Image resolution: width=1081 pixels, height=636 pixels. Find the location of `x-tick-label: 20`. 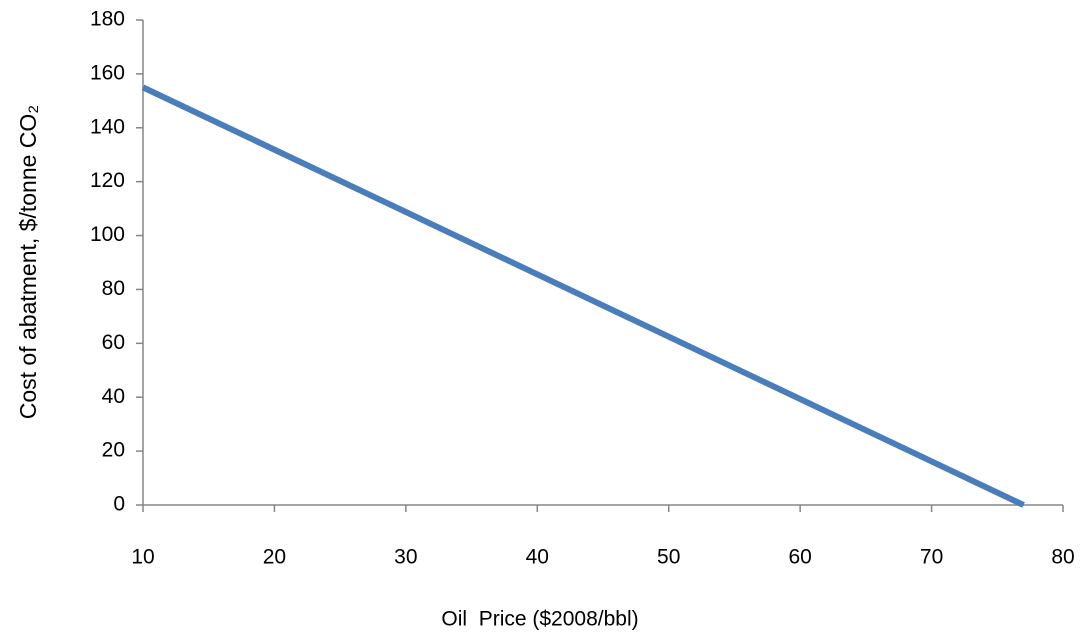

x-tick-label: 20 is located at coordinates (274, 557).